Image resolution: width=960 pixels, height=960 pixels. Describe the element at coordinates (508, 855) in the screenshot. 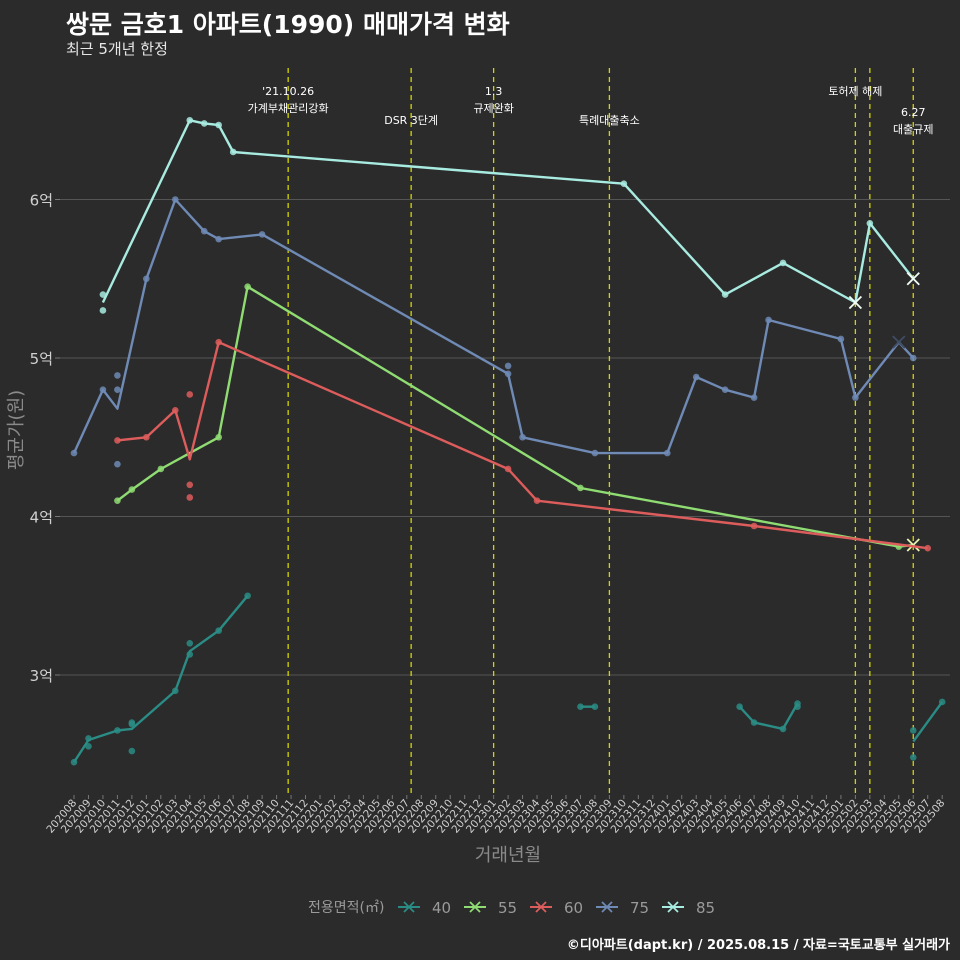

I see `x-axis-title: 거래년월` at that location.